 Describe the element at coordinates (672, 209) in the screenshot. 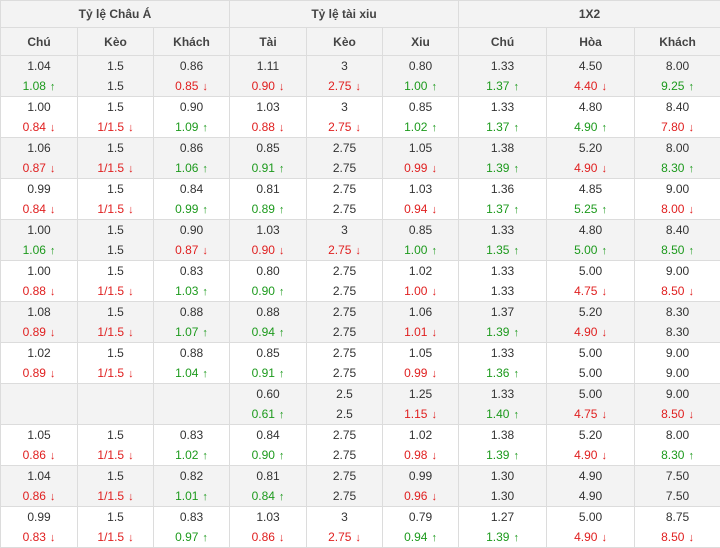

I see `current-odds-value: 8.00` at that location.